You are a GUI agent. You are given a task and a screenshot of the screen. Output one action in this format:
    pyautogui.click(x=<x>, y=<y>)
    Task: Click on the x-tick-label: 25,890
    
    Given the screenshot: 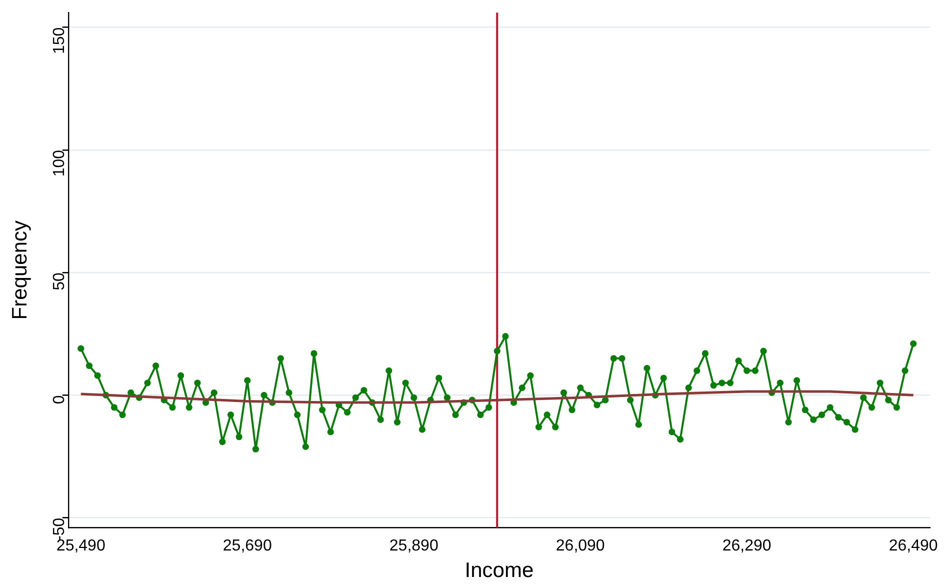 What is the action you would take?
    pyautogui.click(x=413, y=546)
    